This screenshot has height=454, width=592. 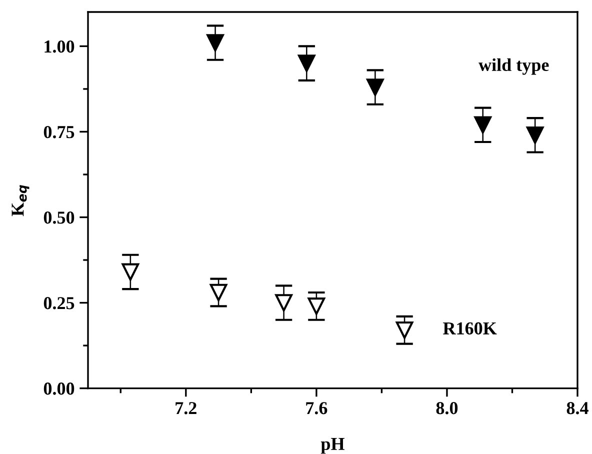 What do you see at coordinates (59, 132) in the screenshot?
I see `y-tick-label: 0.75` at bounding box center [59, 132].